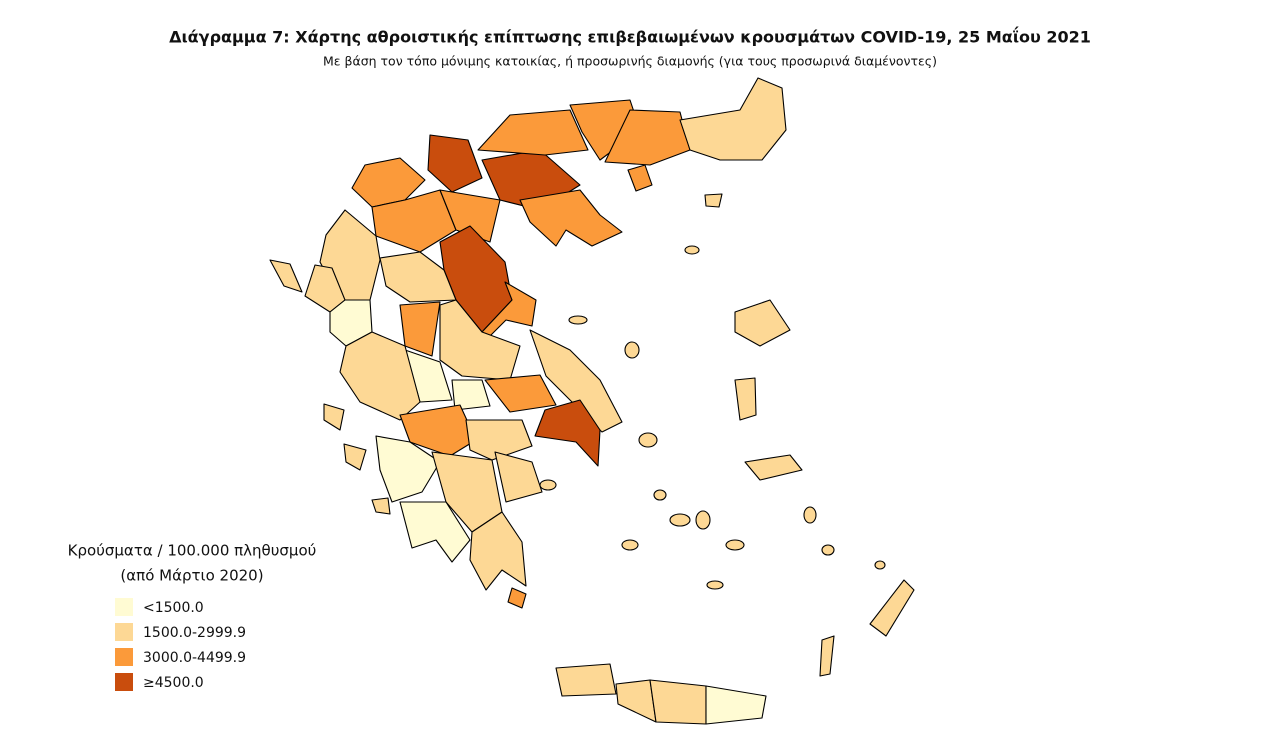 This screenshot has width=1274, height=750. What do you see at coordinates (194, 633) in the screenshot?
I see `legend-label: 1500.0-2999.9` at bounding box center [194, 633].